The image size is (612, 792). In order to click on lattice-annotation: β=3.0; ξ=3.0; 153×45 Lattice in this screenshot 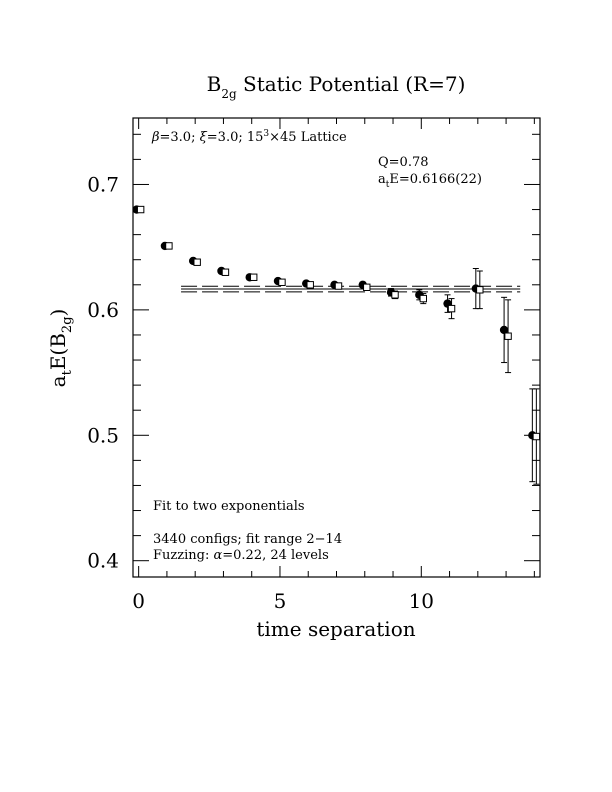, I will do `click(249, 137)`.